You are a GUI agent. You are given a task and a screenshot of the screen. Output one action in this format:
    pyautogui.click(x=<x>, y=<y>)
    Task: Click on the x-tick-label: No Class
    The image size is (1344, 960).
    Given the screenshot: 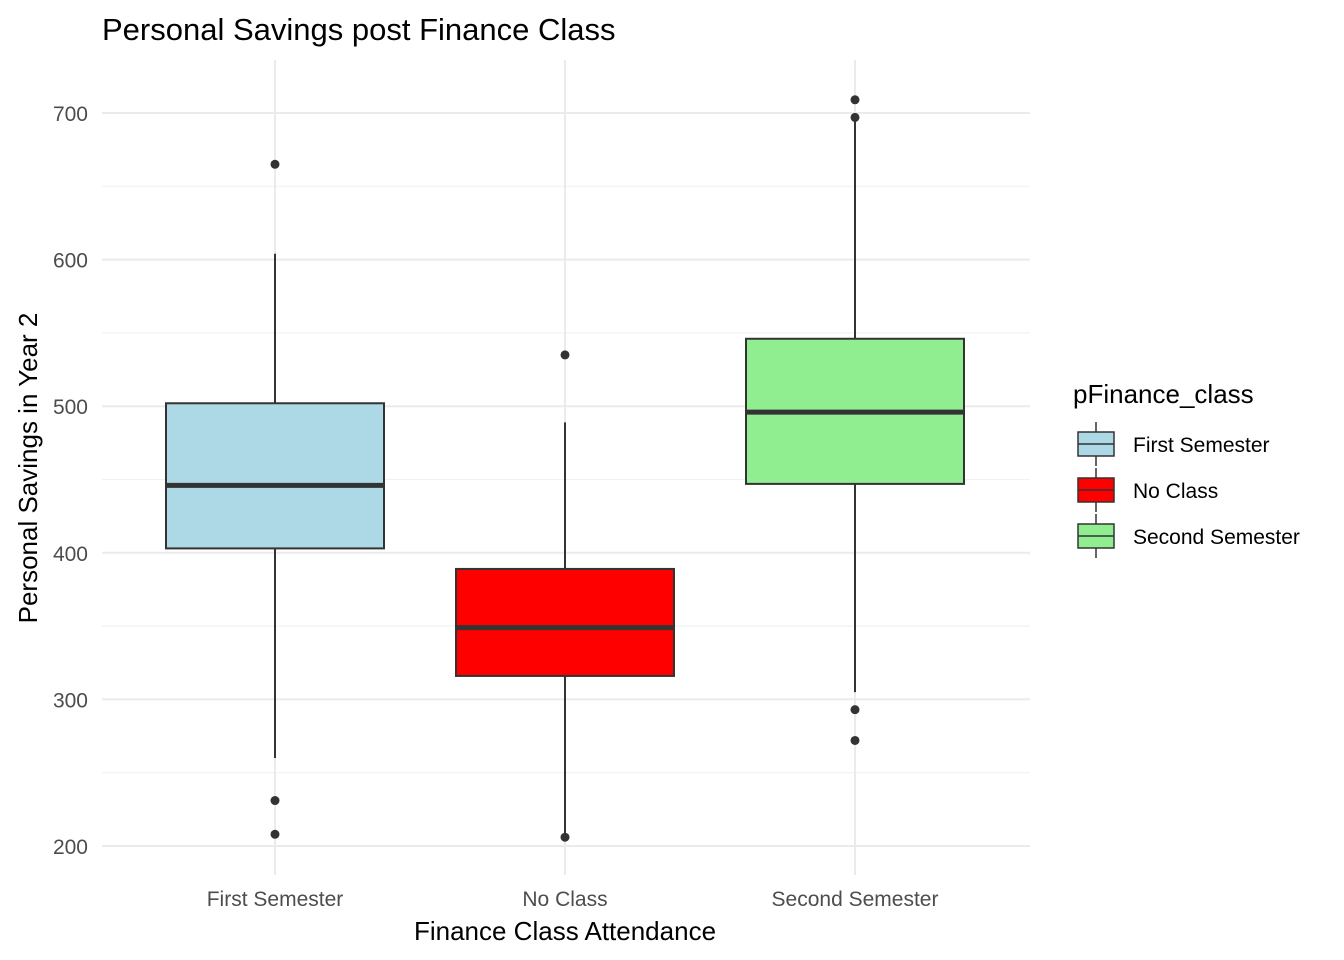 What is the action you would take?
    pyautogui.click(x=564, y=899)
    